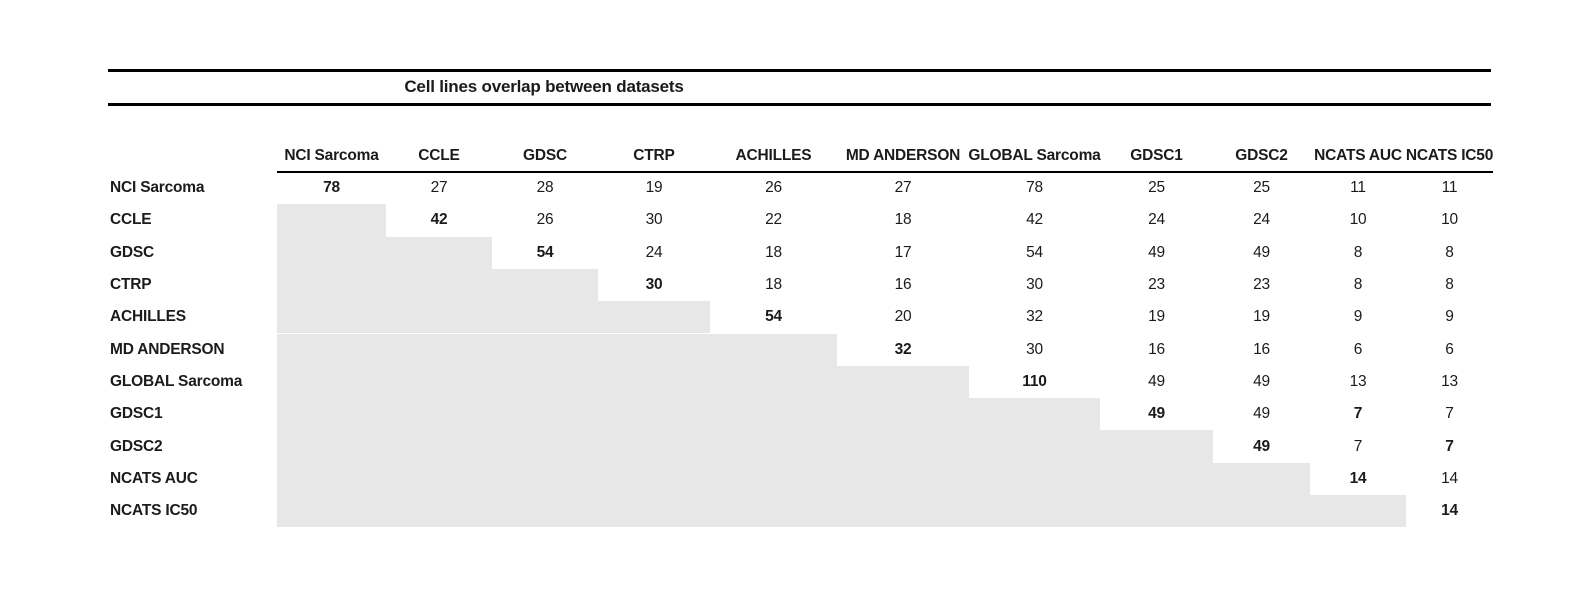 The width and height of the screenshot is (1577, 595). I want to click on overlap-cell: 23, so click(1156, 285).